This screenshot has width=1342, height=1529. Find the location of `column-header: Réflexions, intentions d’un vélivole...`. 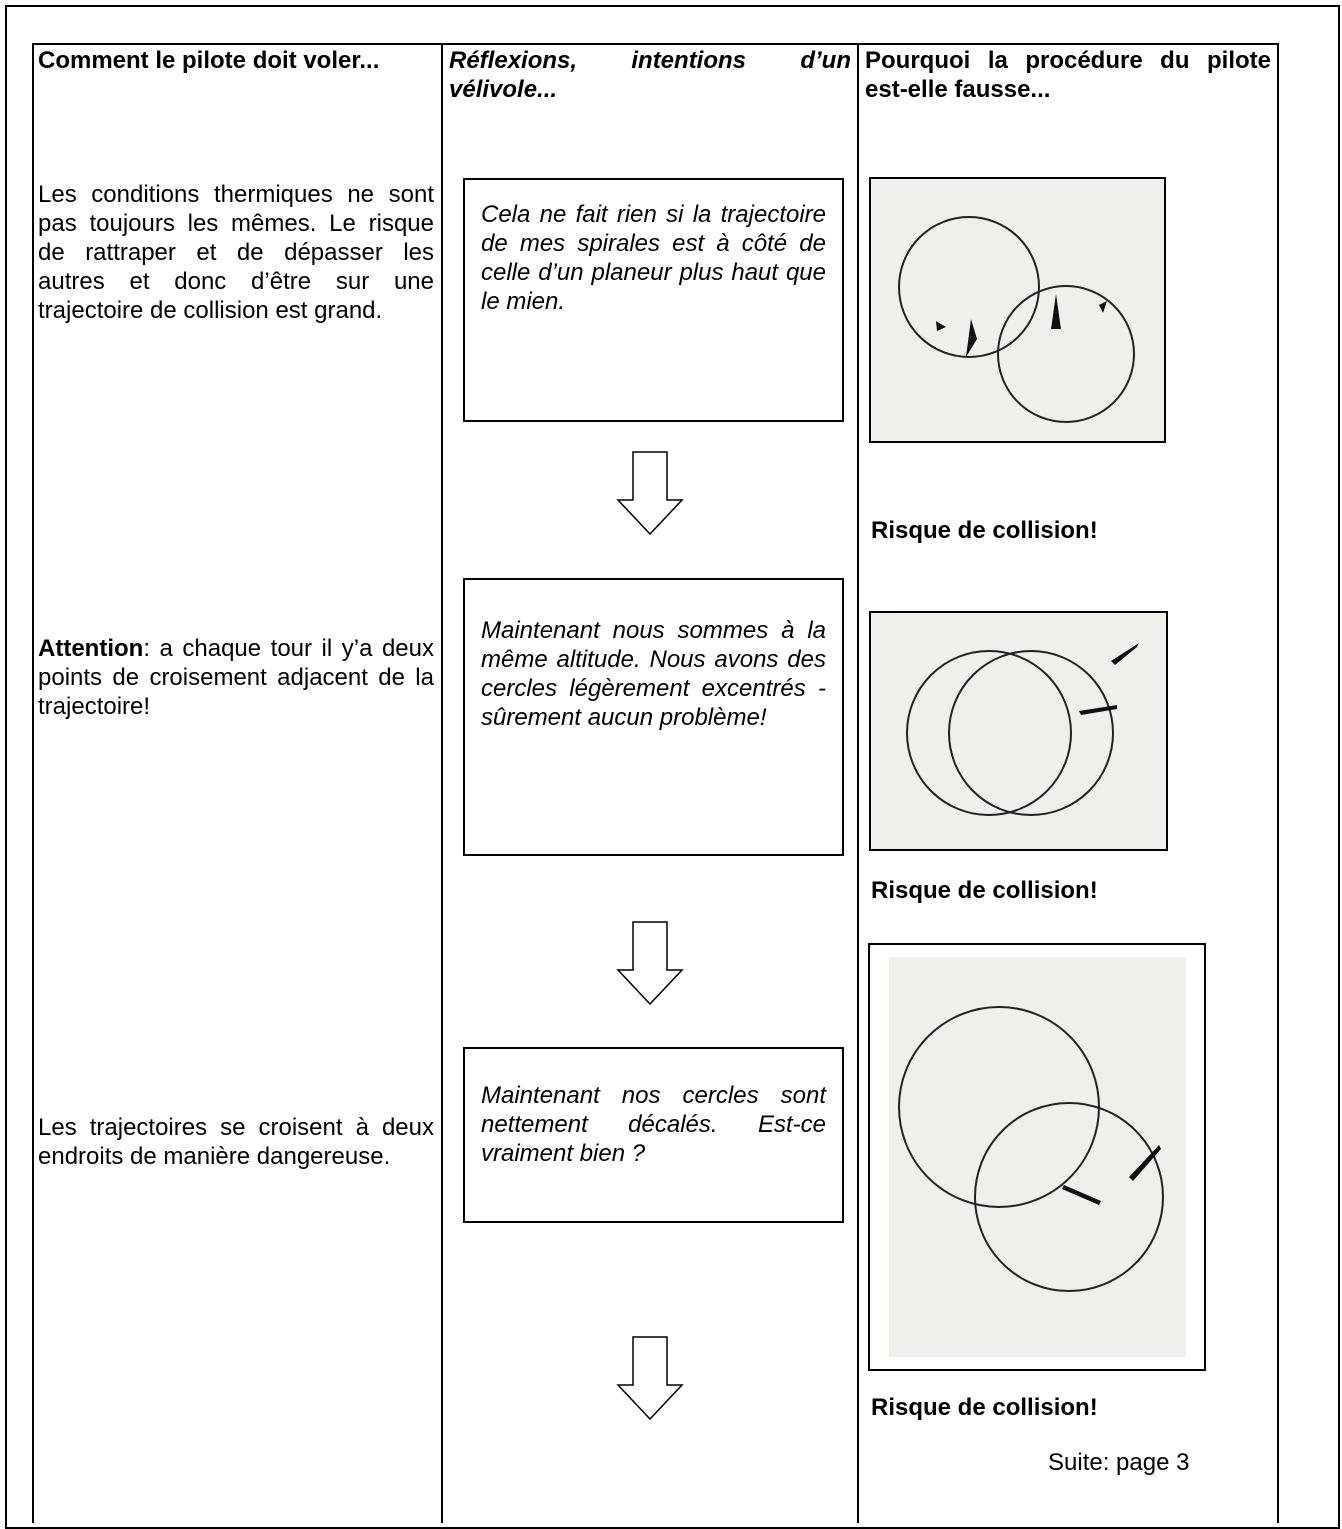

column-header: Réflexions, intentions d’un vélivole... is located at coordinates (650, 75).